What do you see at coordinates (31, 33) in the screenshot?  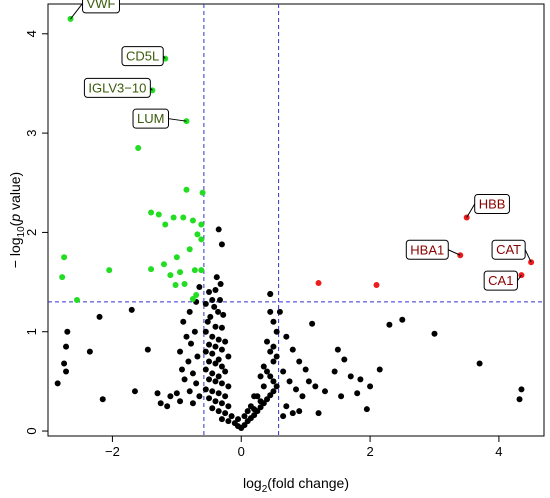 I see `y-tick-label: 4` at bounding box center [31, 33].